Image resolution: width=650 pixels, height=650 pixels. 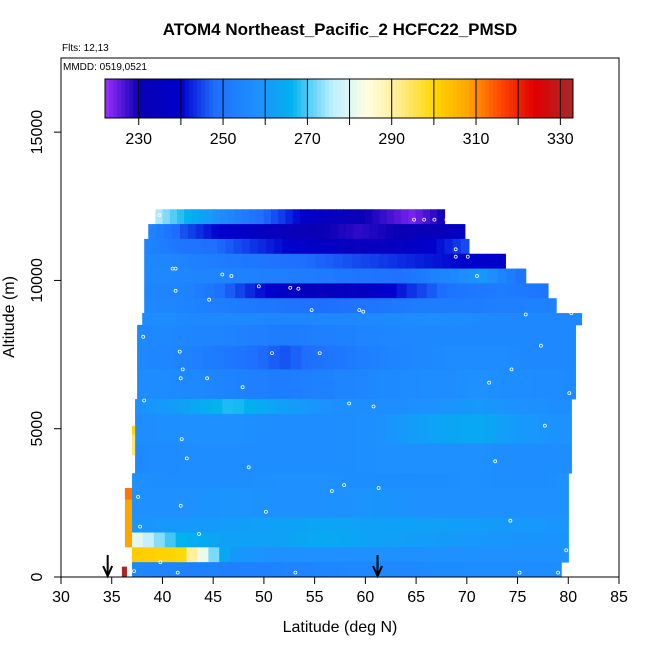 What do you see at coordinates (307, 139) in the screenshot?
I see `colorbar-tick-label: 270` at bounding box center [307, 139].